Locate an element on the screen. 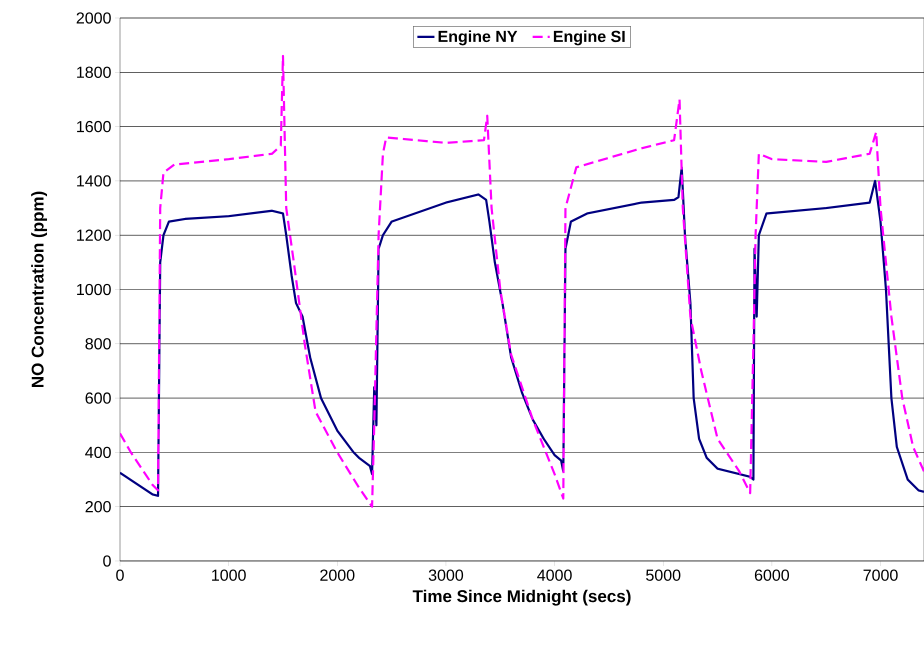 Image resolution: width=924 pixels, height=650 pixels. y-tick-label: 800 is located at coordinates (98, 344).